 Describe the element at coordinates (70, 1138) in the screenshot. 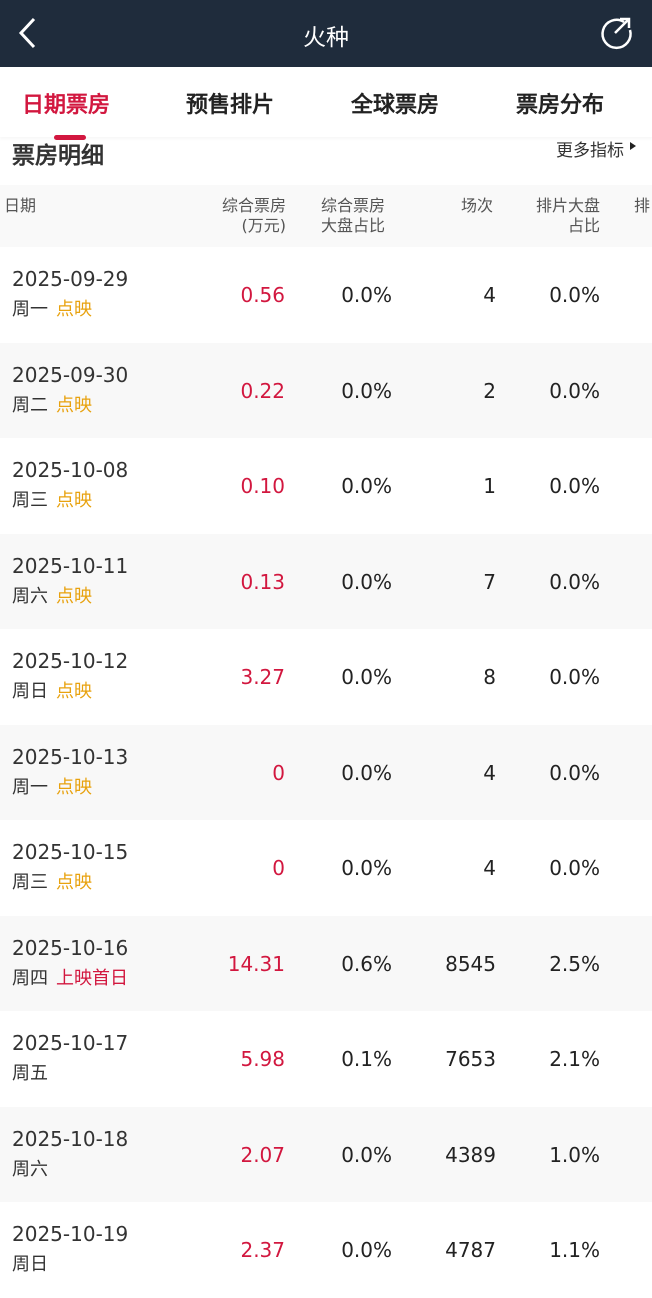

I see `date: 2025-10-18` at that location.